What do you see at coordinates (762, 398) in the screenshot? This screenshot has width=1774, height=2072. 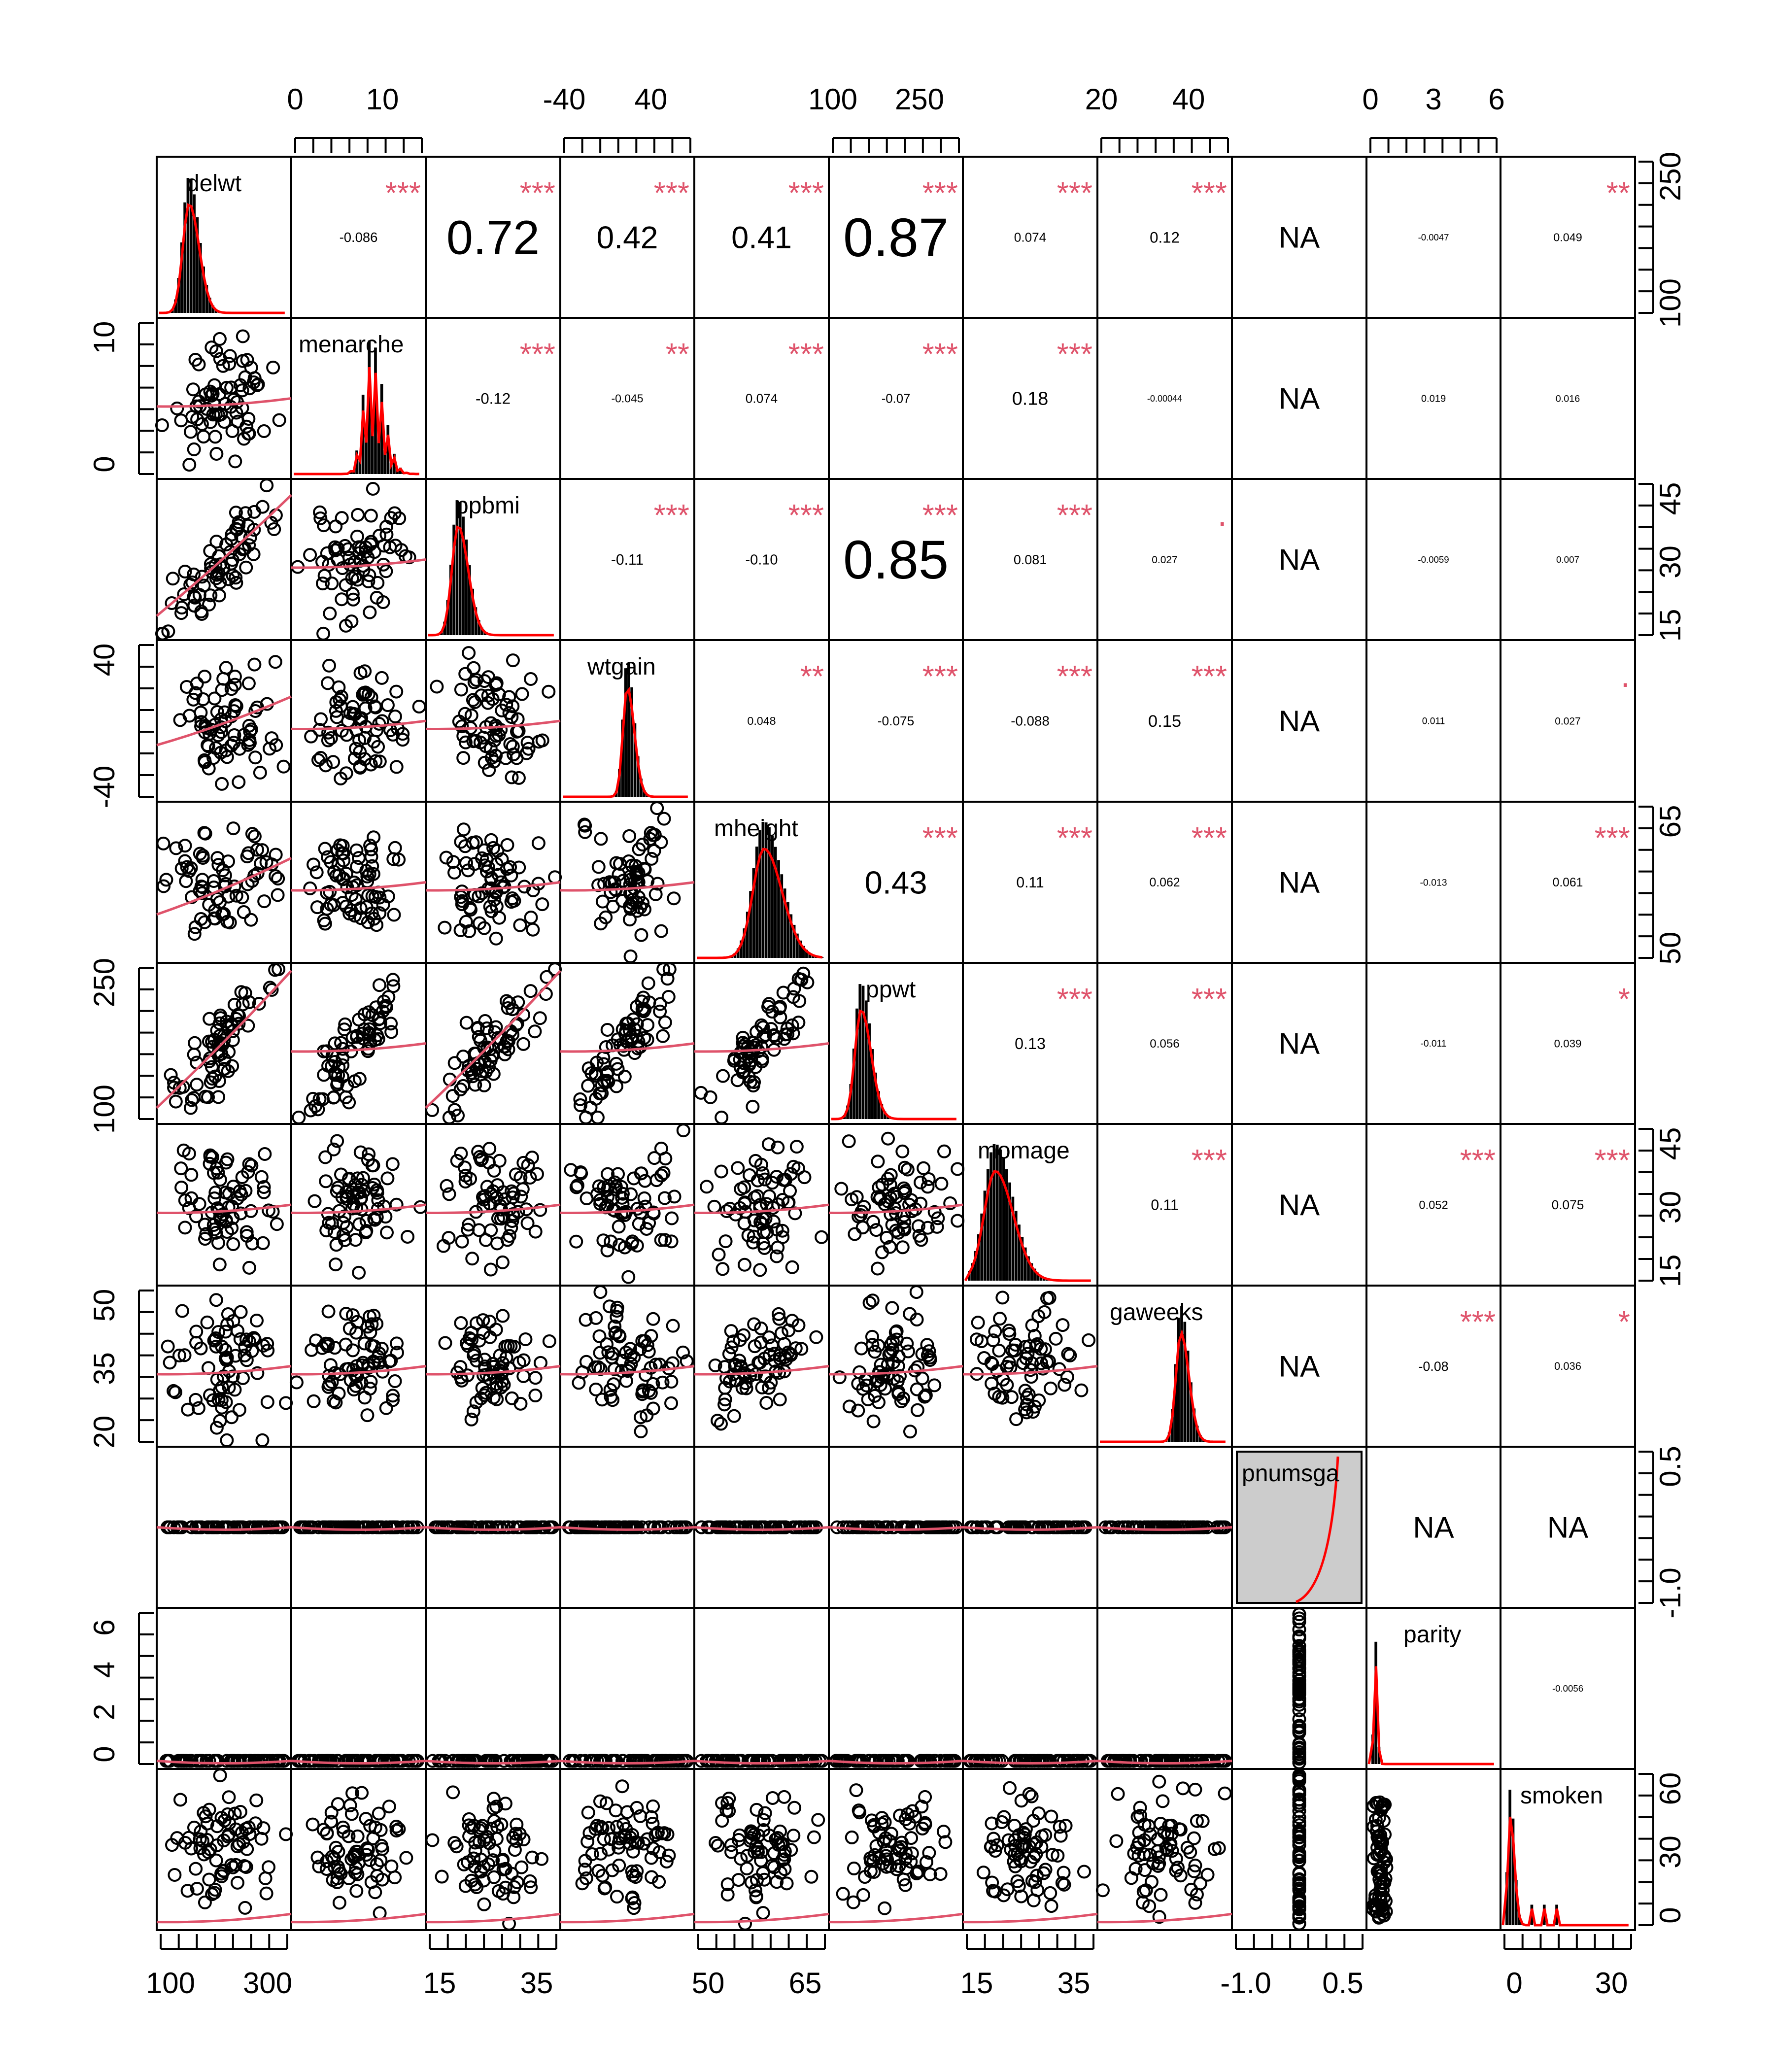 I see `correlation-value-1-4: 0.074` at bounding box center [762, 398].